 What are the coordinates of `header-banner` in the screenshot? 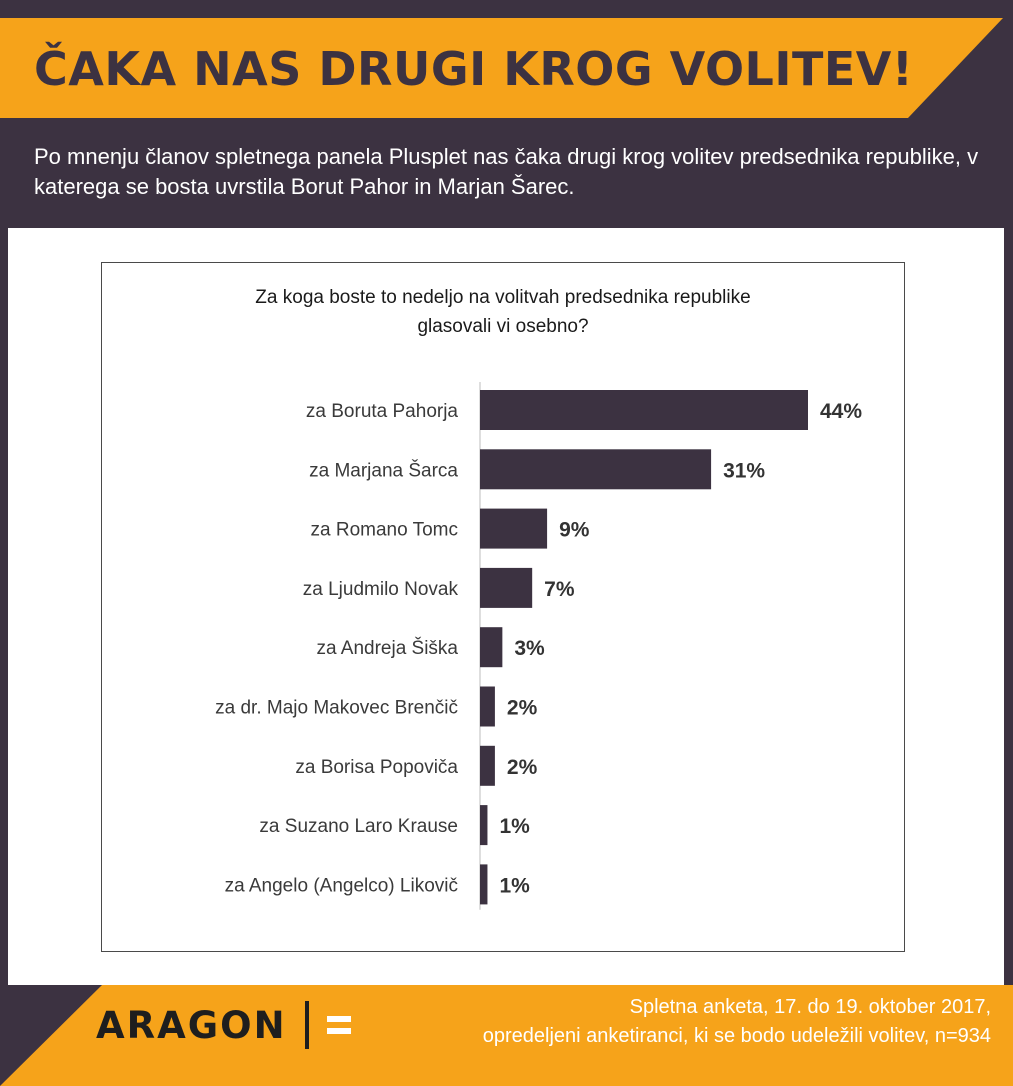 It's located at (501, 68).